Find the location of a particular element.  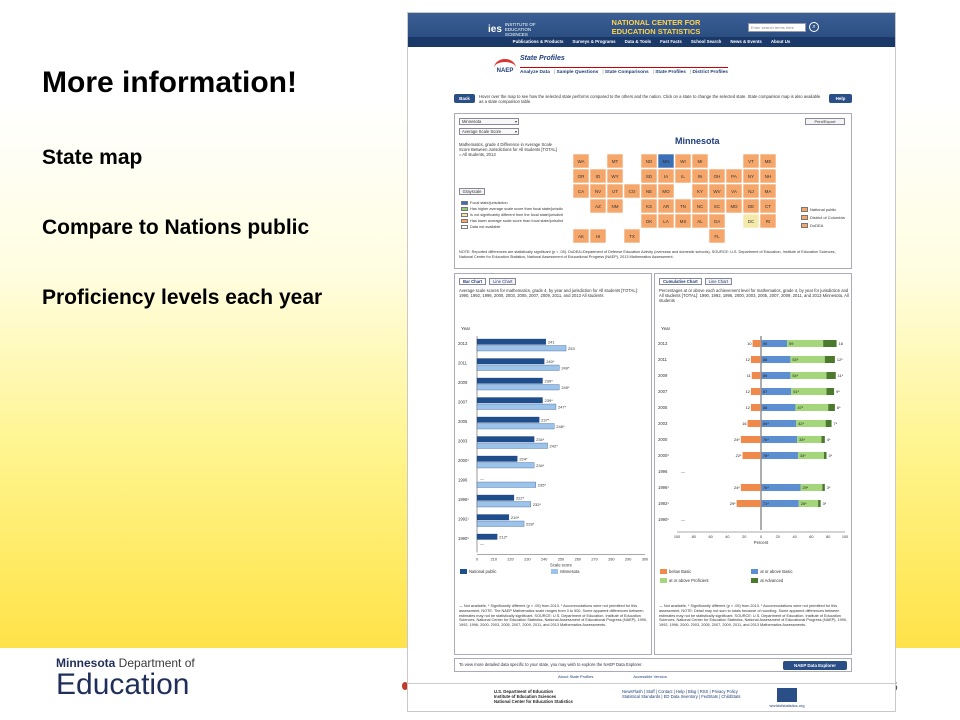

state-tile: NV is located at coordinates (598, 191).